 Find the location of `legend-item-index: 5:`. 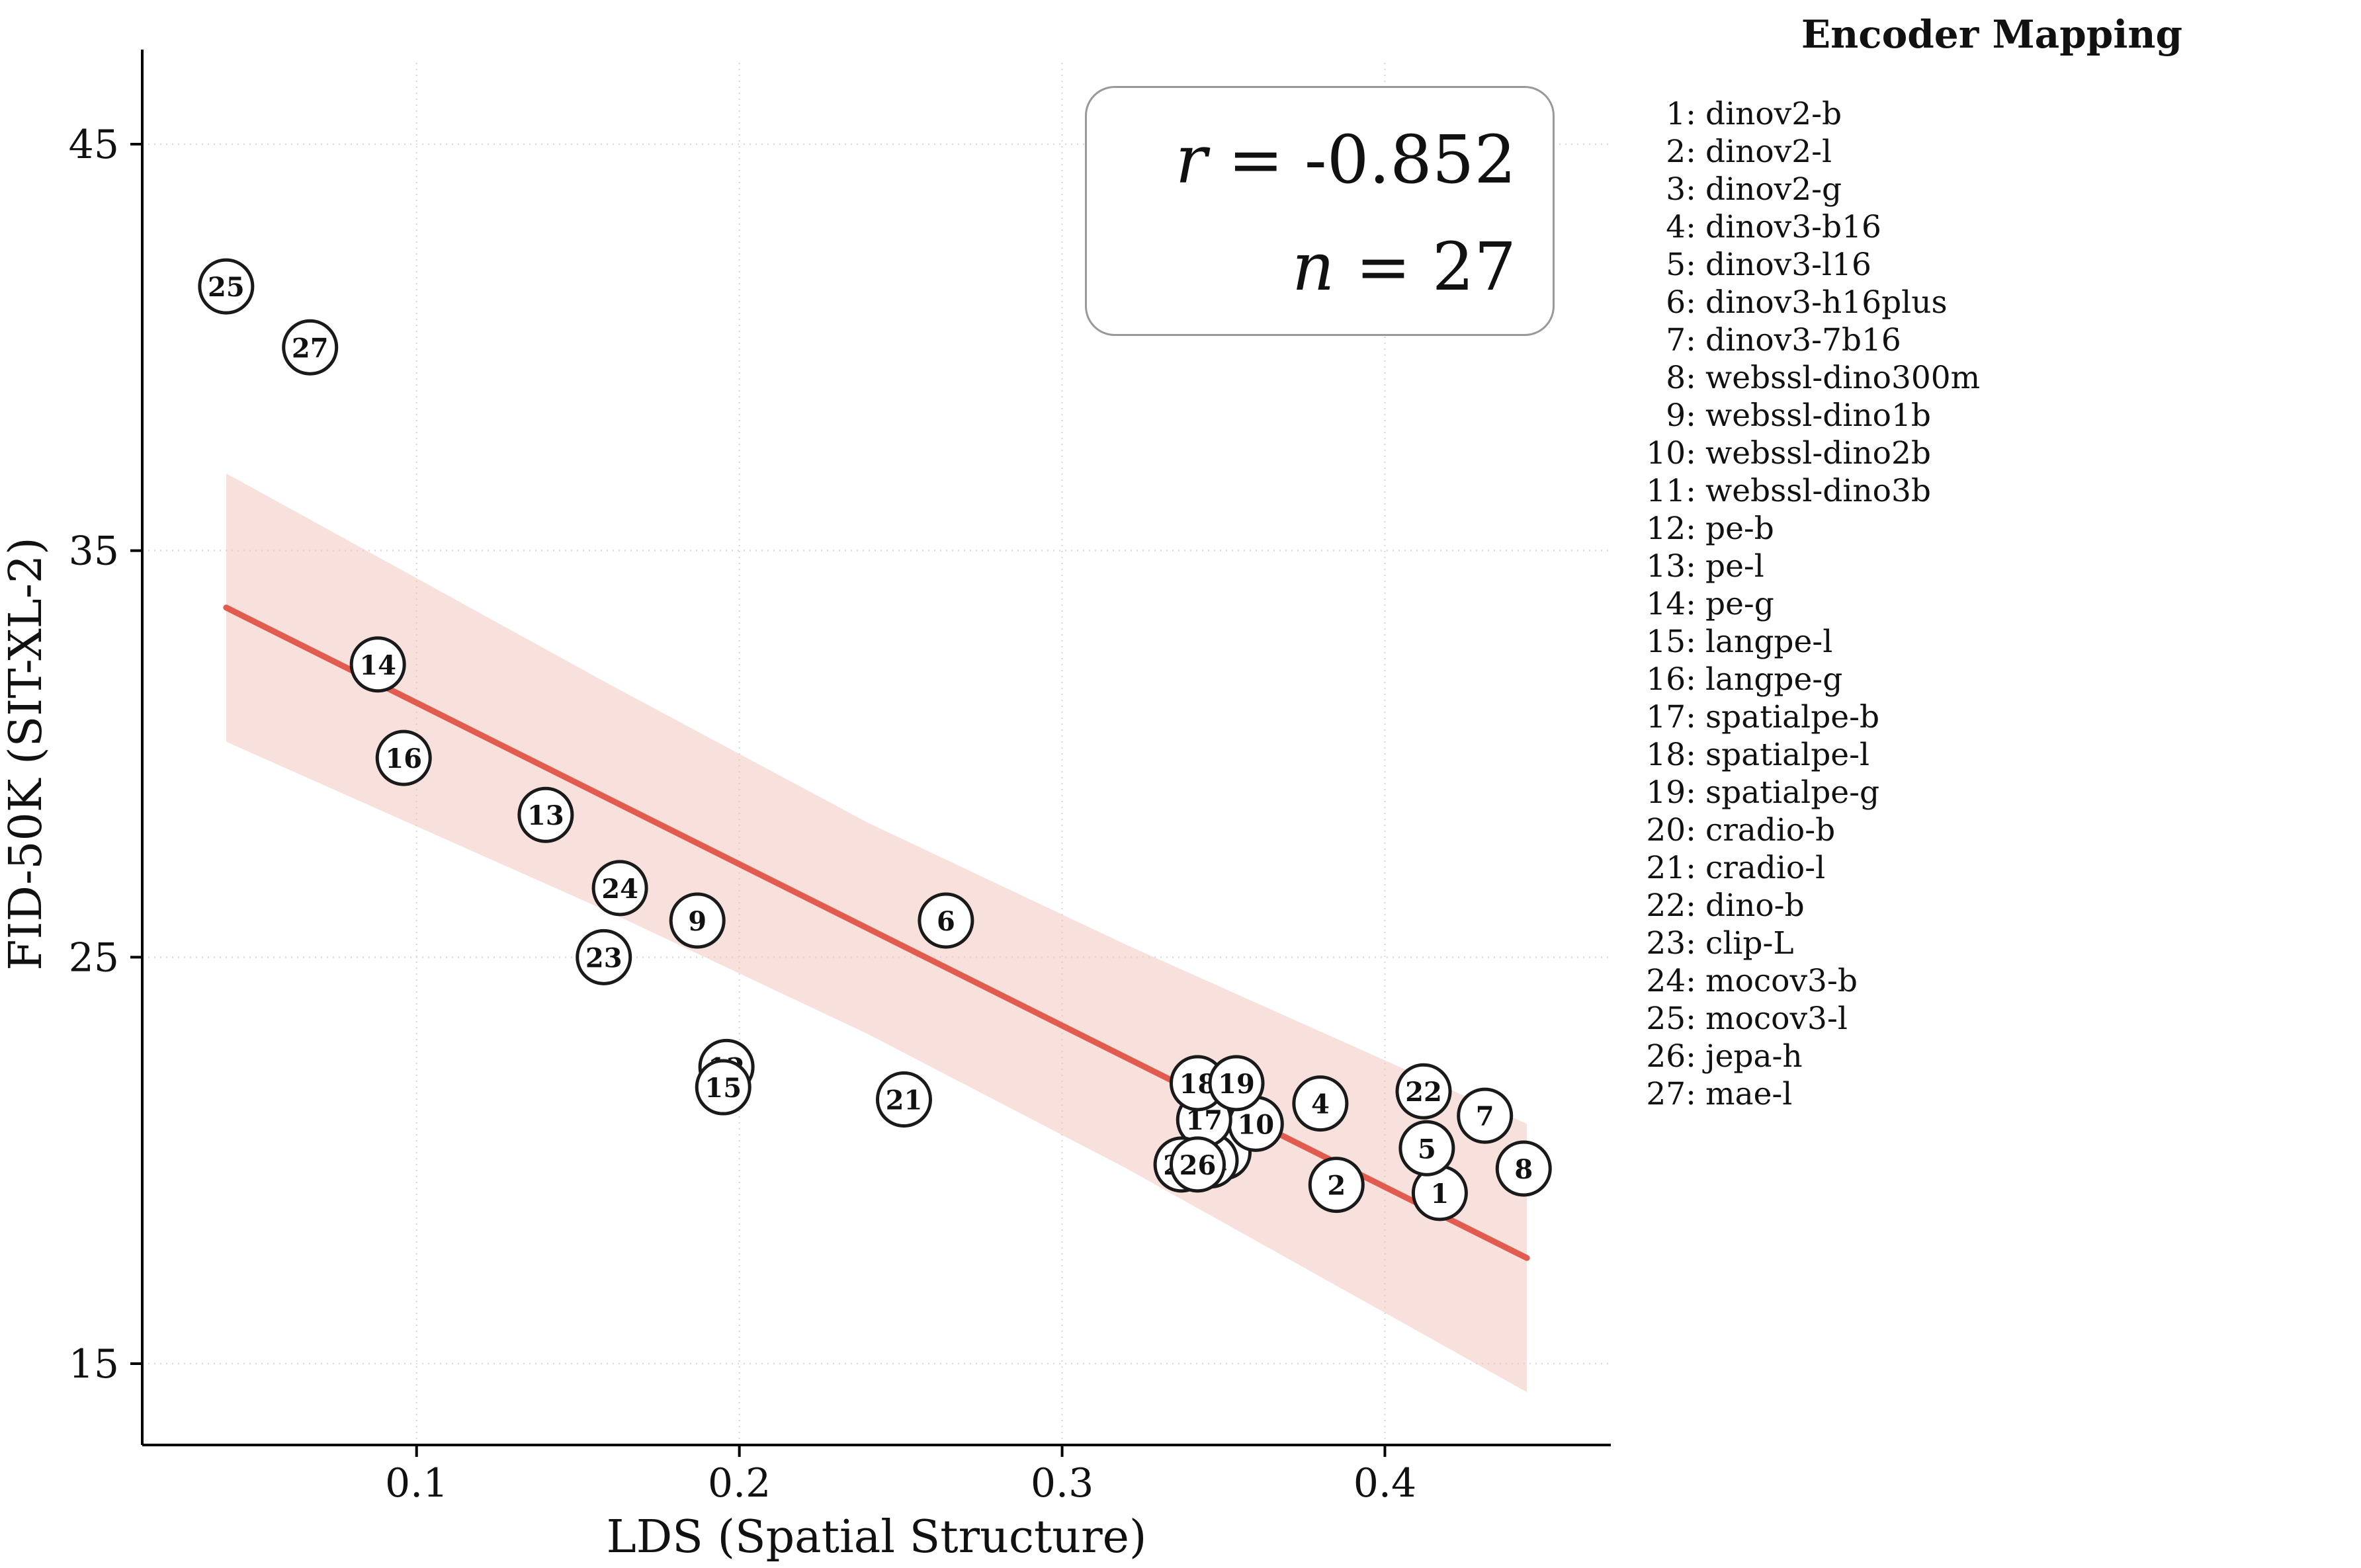

legend-item-index: 5: is located at coordinates (1681, 265).